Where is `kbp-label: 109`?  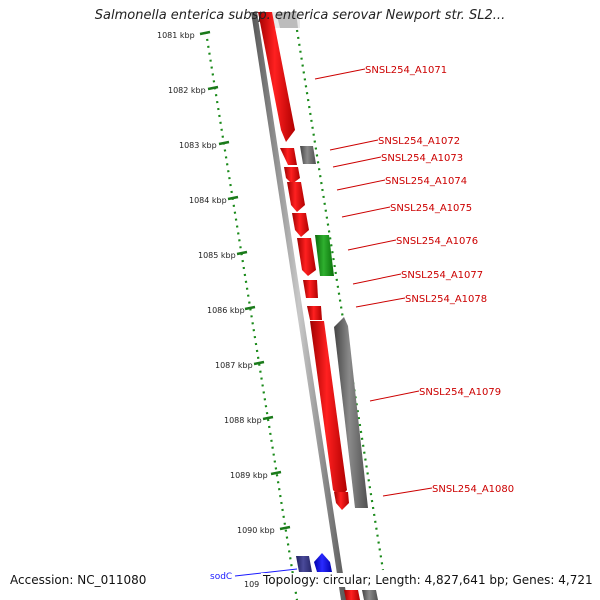
kbp-label: 109 is located at coordinates (251, 584).